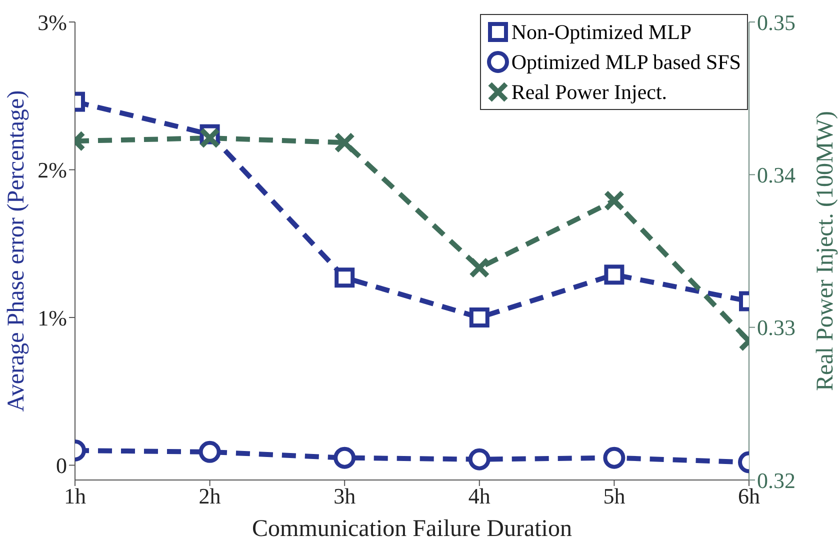  I want to click on y2-tick-label: 0.32, so click(776, 480).